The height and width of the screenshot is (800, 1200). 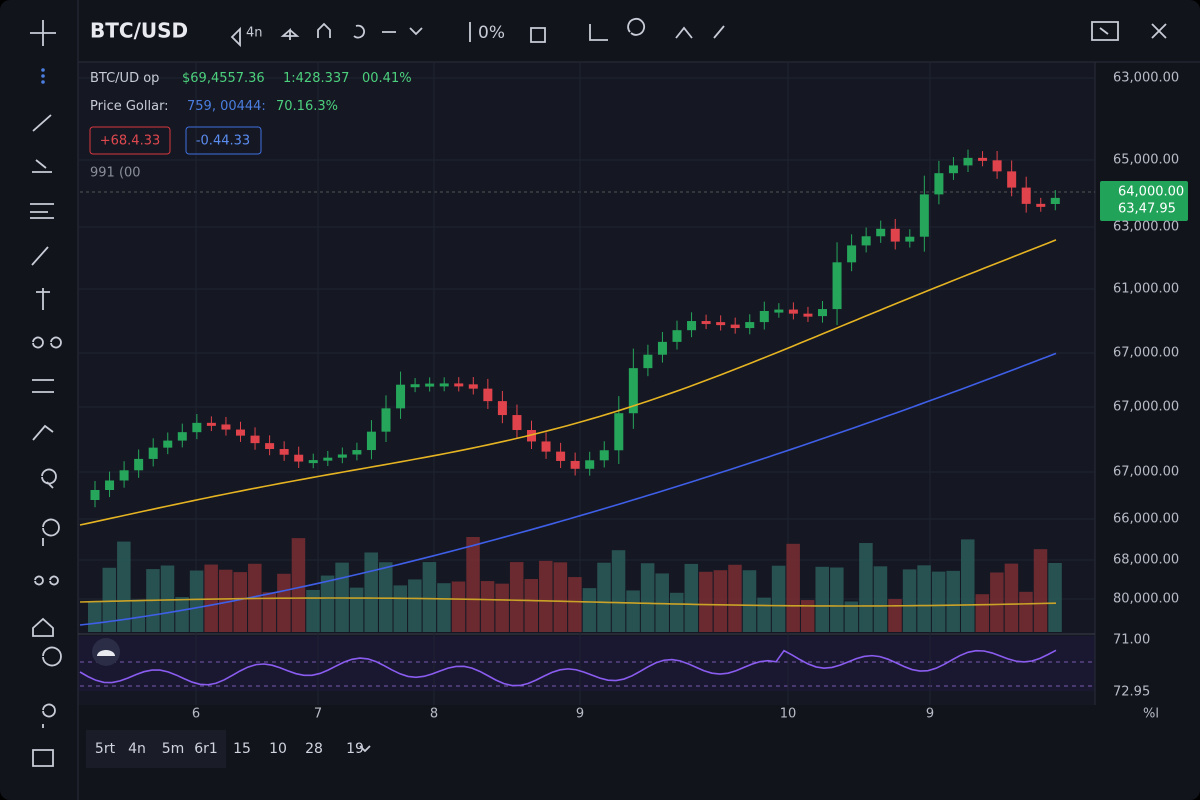 I want to click on crosshair-icon, so click(x=43, y=33).